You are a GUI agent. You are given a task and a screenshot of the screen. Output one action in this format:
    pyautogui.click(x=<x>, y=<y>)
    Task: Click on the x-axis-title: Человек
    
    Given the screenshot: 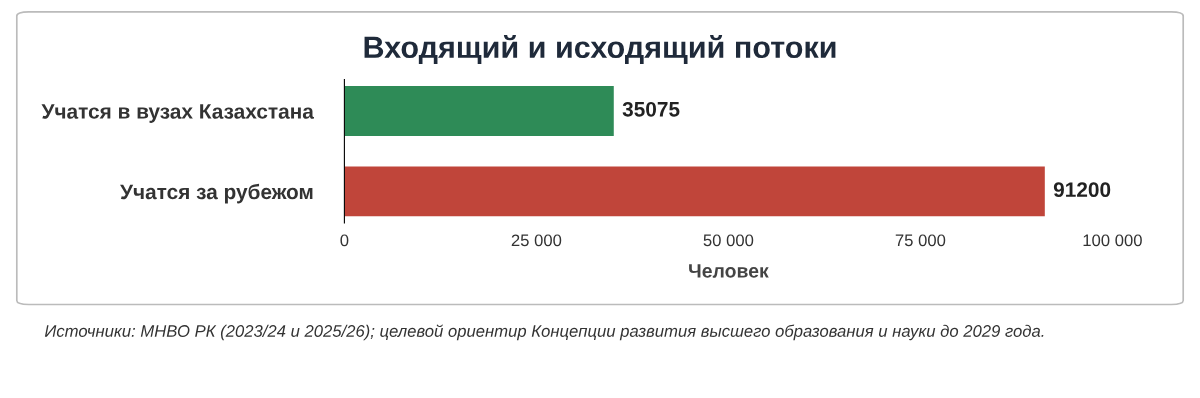 What is the action you would take?
    pyautogui.click(x=729, y=271)
    